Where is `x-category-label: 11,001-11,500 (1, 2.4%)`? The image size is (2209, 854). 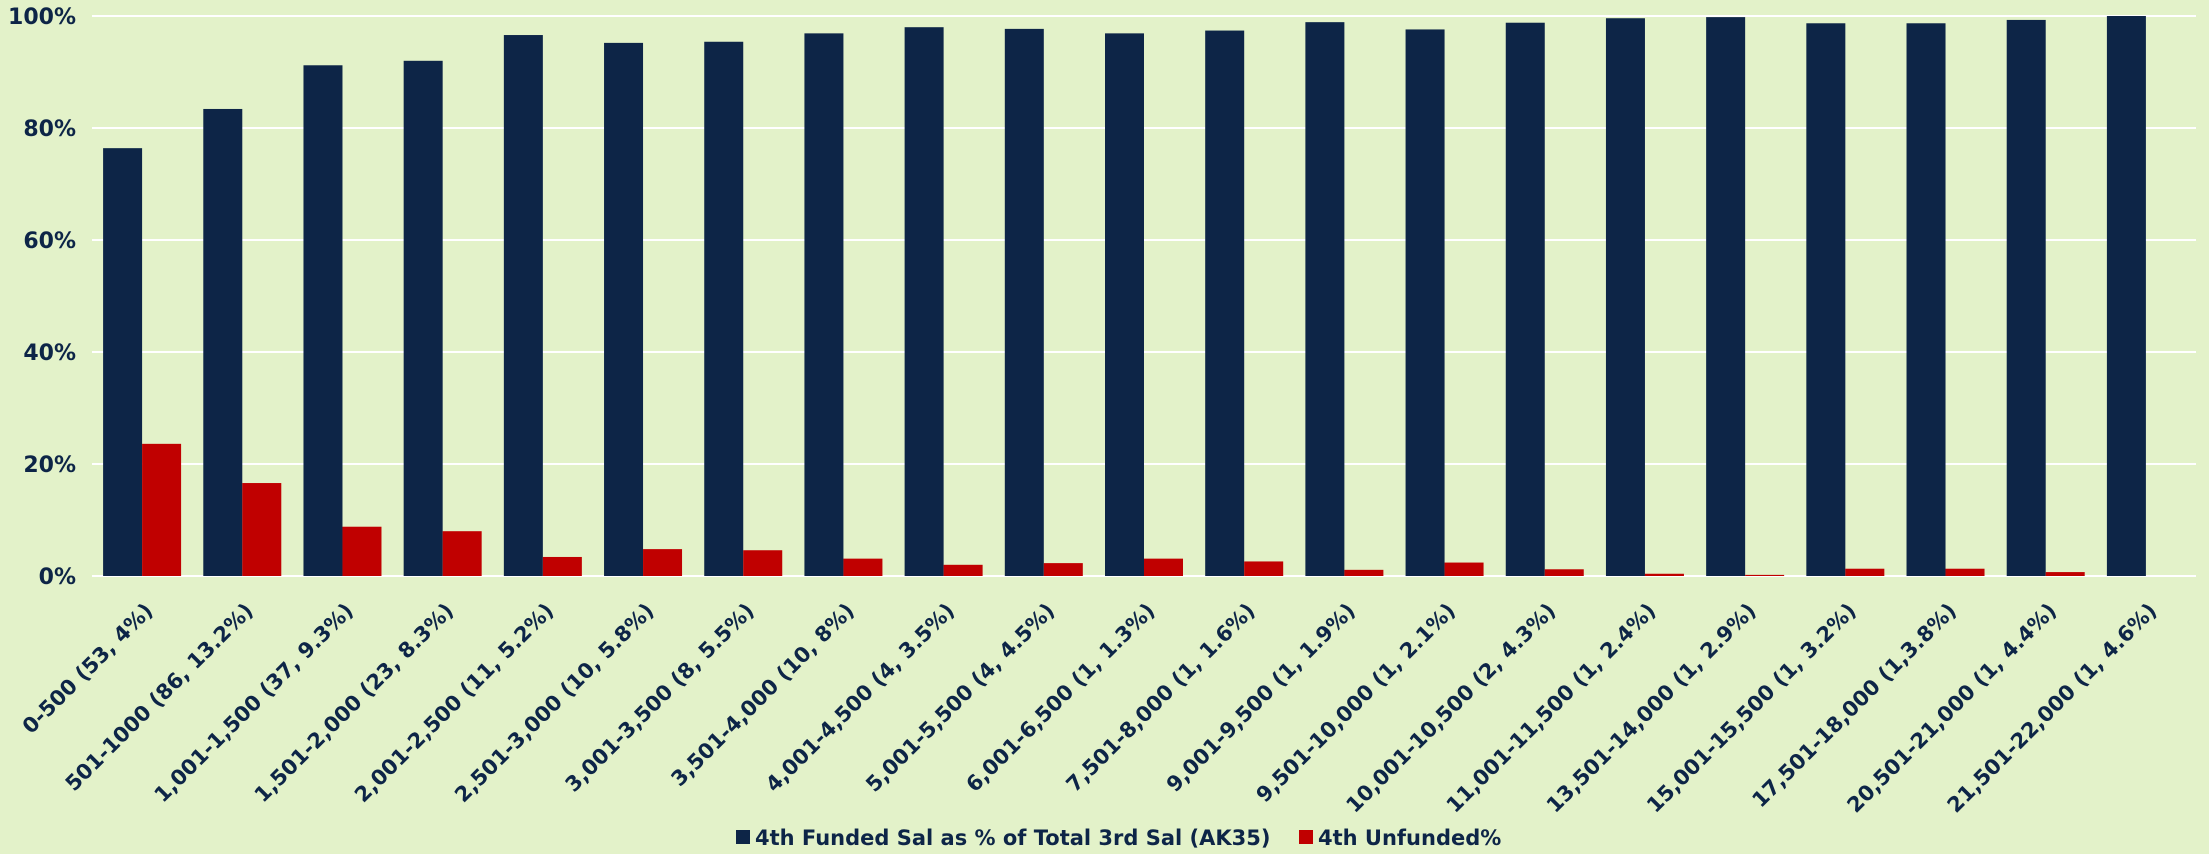
x-category-label: 11,001-11,500 (1, 2.4%) is located at coordinates (1551, 708).